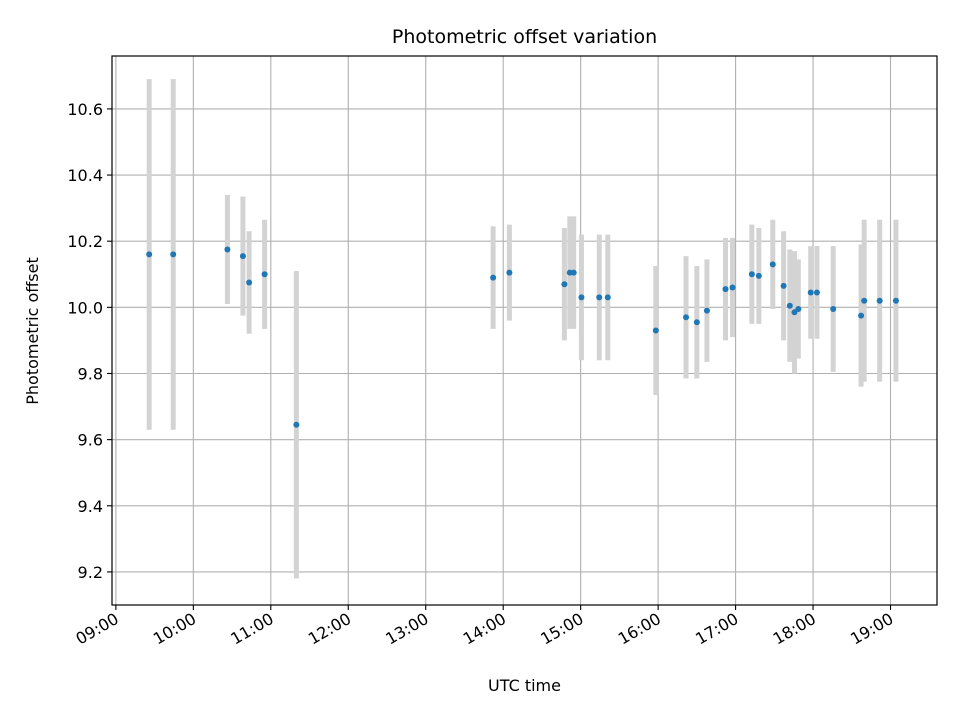 The height and width of the screenshot is (720, 960). I want to click on y-tick-label: 10.2, so click(85, 241).